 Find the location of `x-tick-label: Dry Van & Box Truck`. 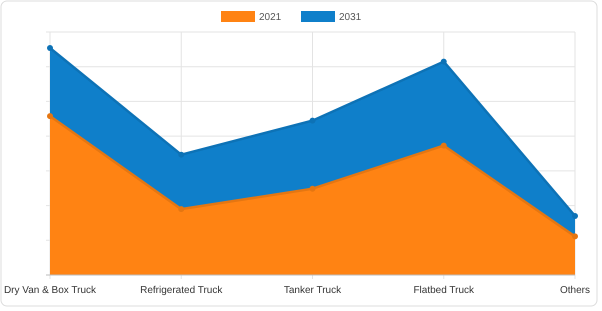

x-tick-label: Dry Van & Box Truck is located at coordinates (51, 290).